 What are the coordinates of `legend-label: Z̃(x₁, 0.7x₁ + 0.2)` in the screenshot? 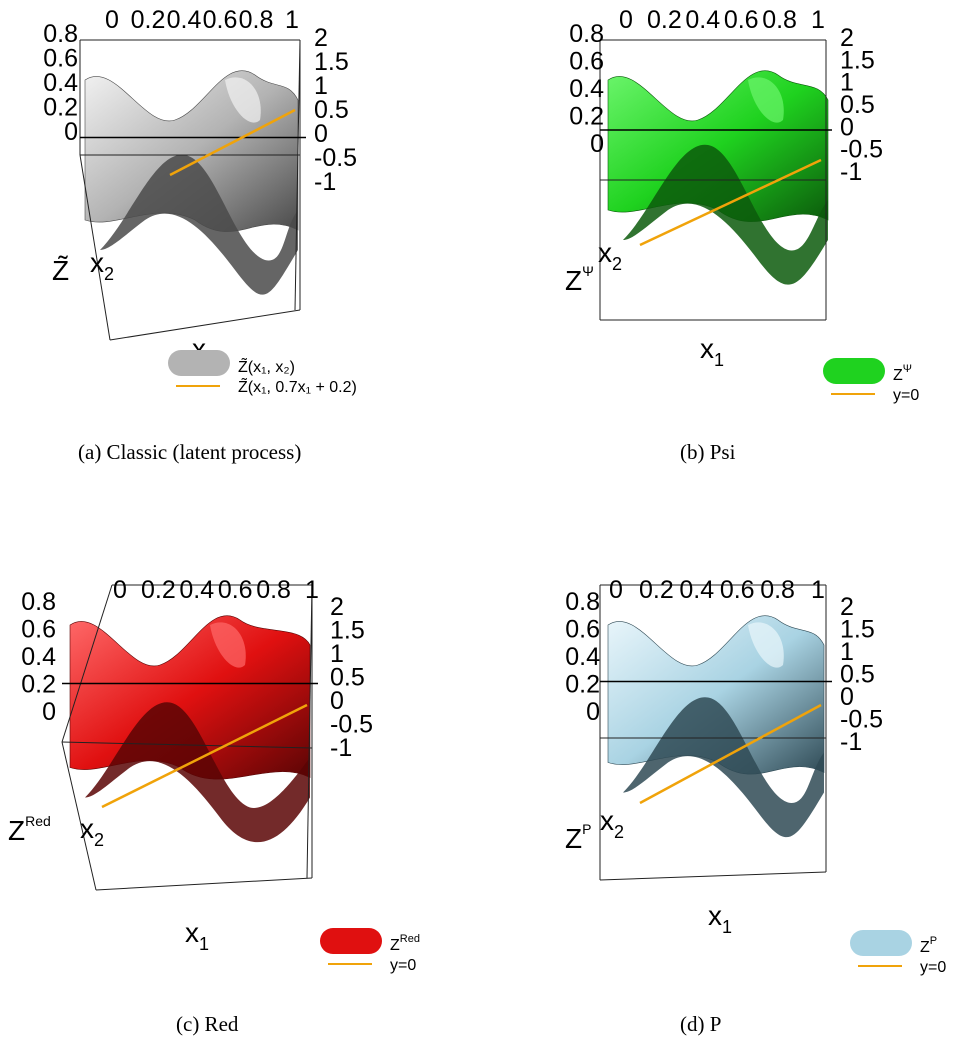 It's located at (297, 386).